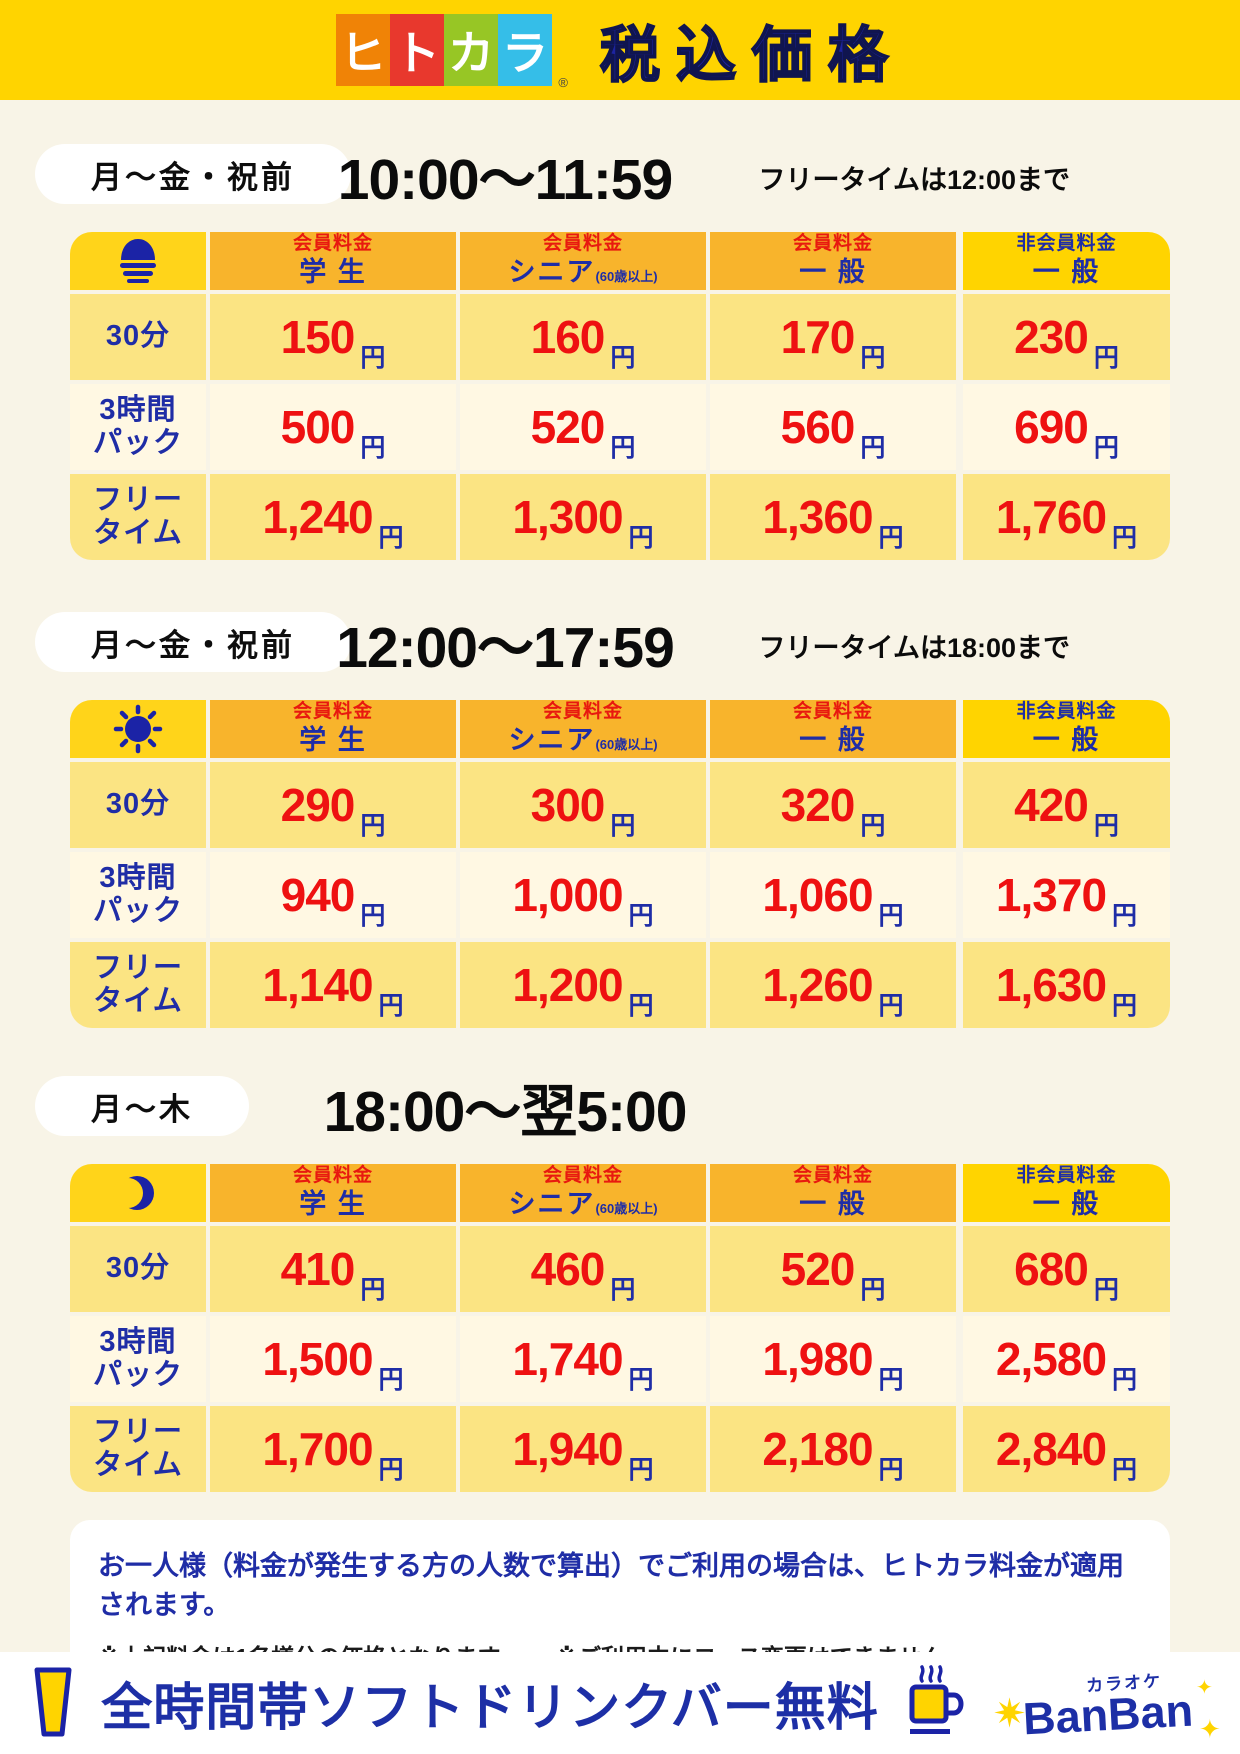  I want to click on day-pill: 月〜木, so click(142, 1106).